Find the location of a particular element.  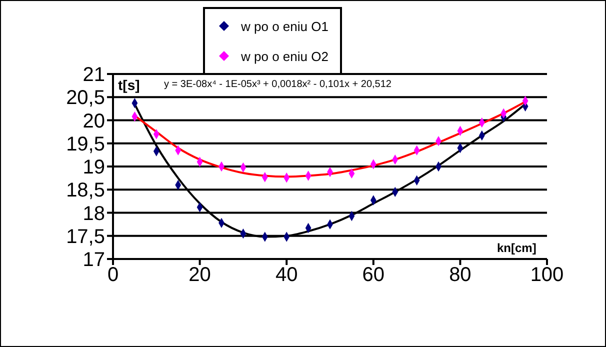

y-tick-label: 20,5 is located at coordinates (85, 98).